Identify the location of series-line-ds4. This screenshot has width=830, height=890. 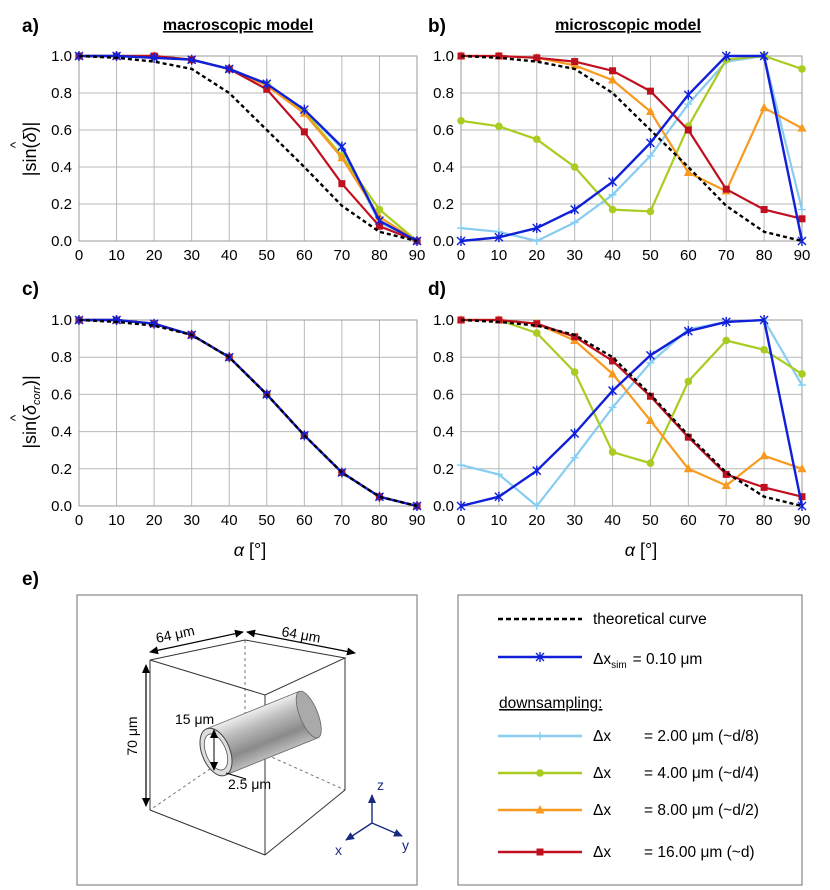
(248, 413).